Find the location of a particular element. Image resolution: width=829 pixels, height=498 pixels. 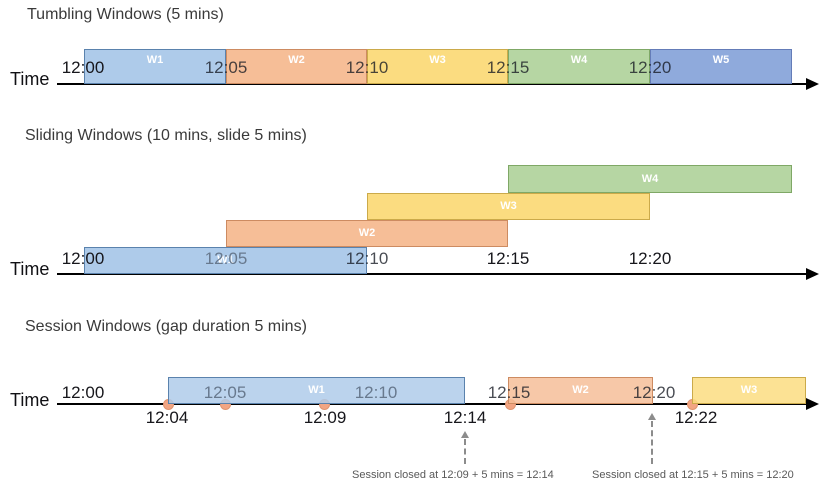

session-window-label-w1: W1 is located at coordinates (316, 390).